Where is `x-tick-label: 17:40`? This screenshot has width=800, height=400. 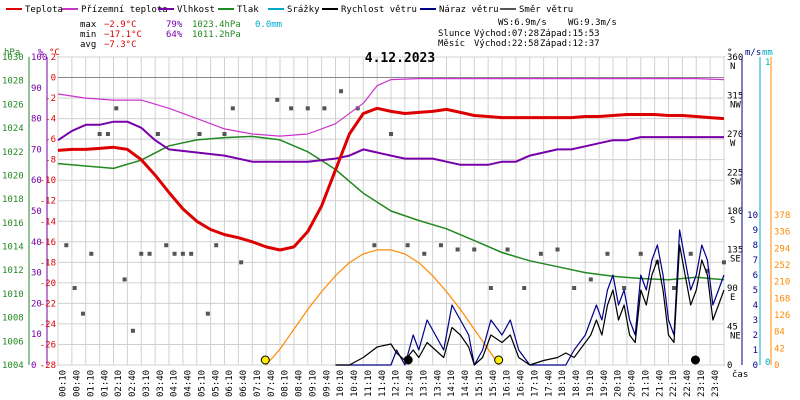 x-tick-label: 17:40 is located at coordinates (549, 383).